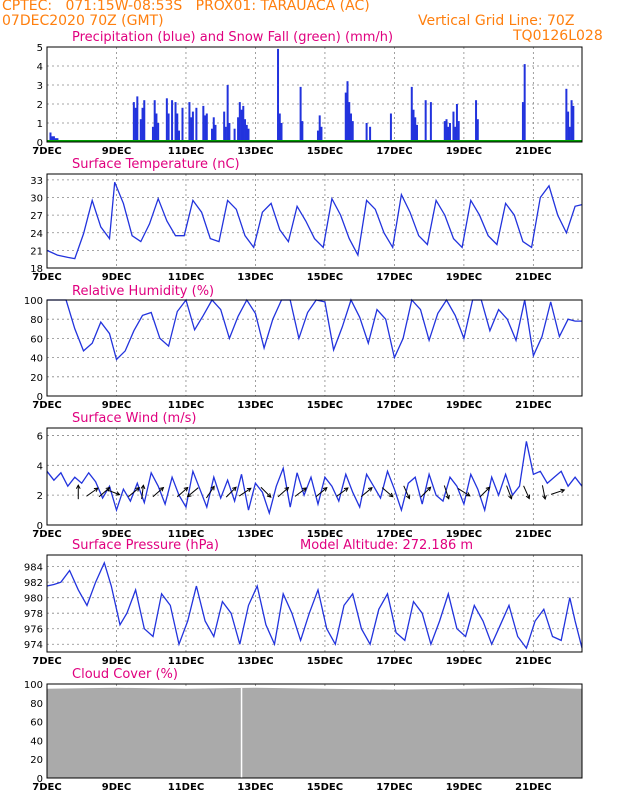 Image resolution: width=618 pixels, height=800 pixels. Describe the element at coordinates (46, 787) in the screenshot. I see `cloud-xtick-label: 7DEC` at that location.